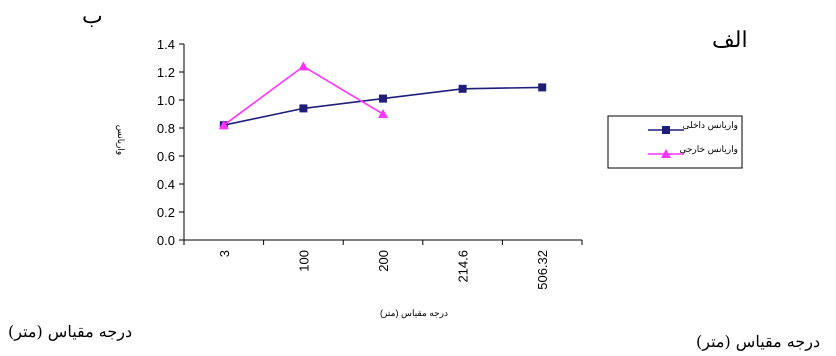  What do you see at coordinates (166, 156) in the screenshot?
I see `y-tick-label: 0.6` at bounding box center [166, 156].